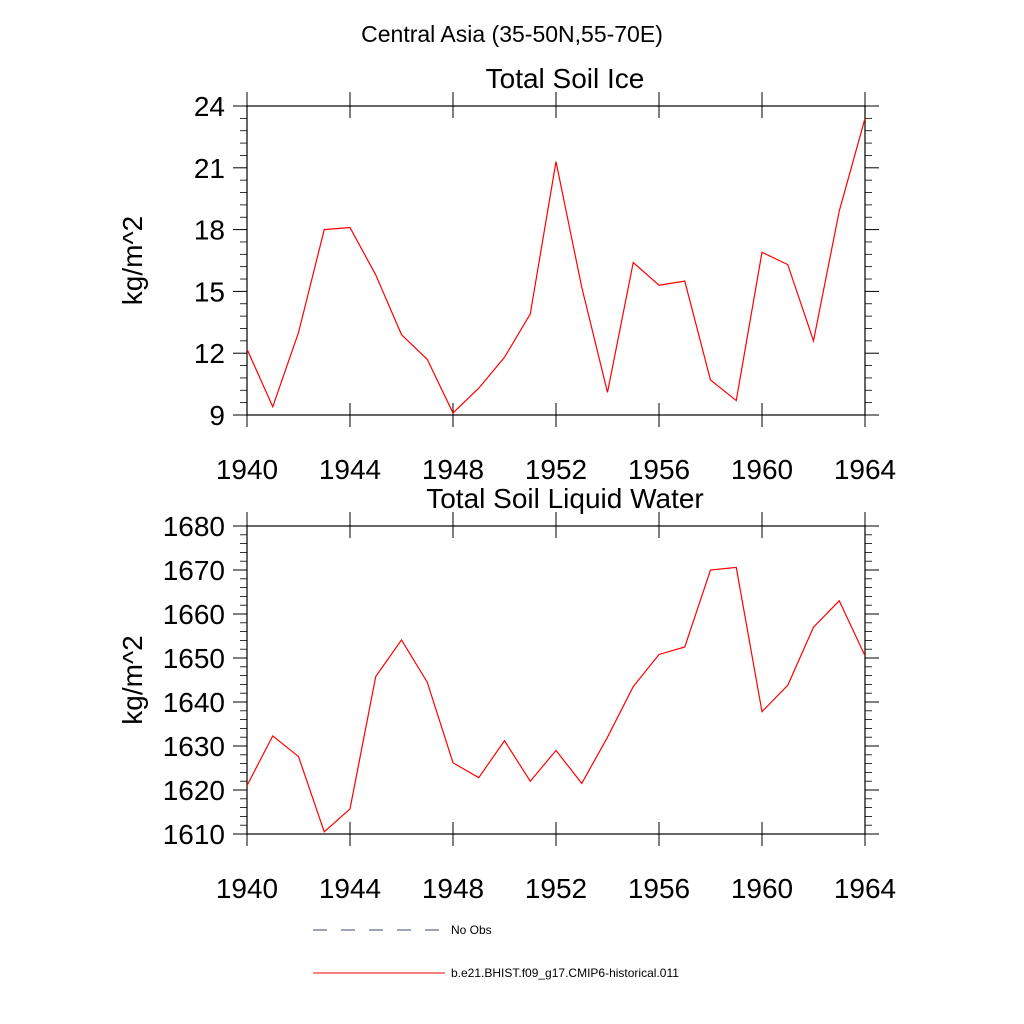 The width and height of the screenshot is (1024, 1024). Describe the element at coordinates (209, 353) in the screenshot. I see `y-tick-label: 12` at that location.